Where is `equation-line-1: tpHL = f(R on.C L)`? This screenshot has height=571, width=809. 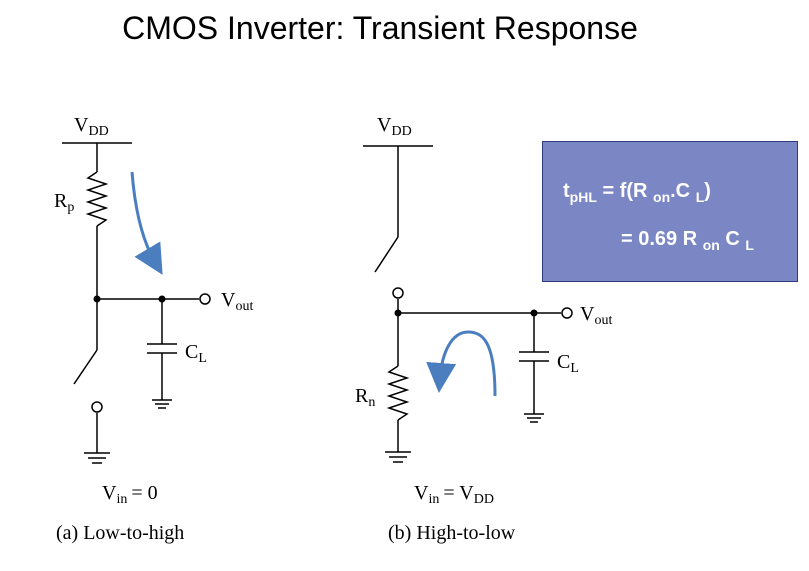
equation-line-1: tpHL = f(R on.C L) is located at coordinates (637, 192).